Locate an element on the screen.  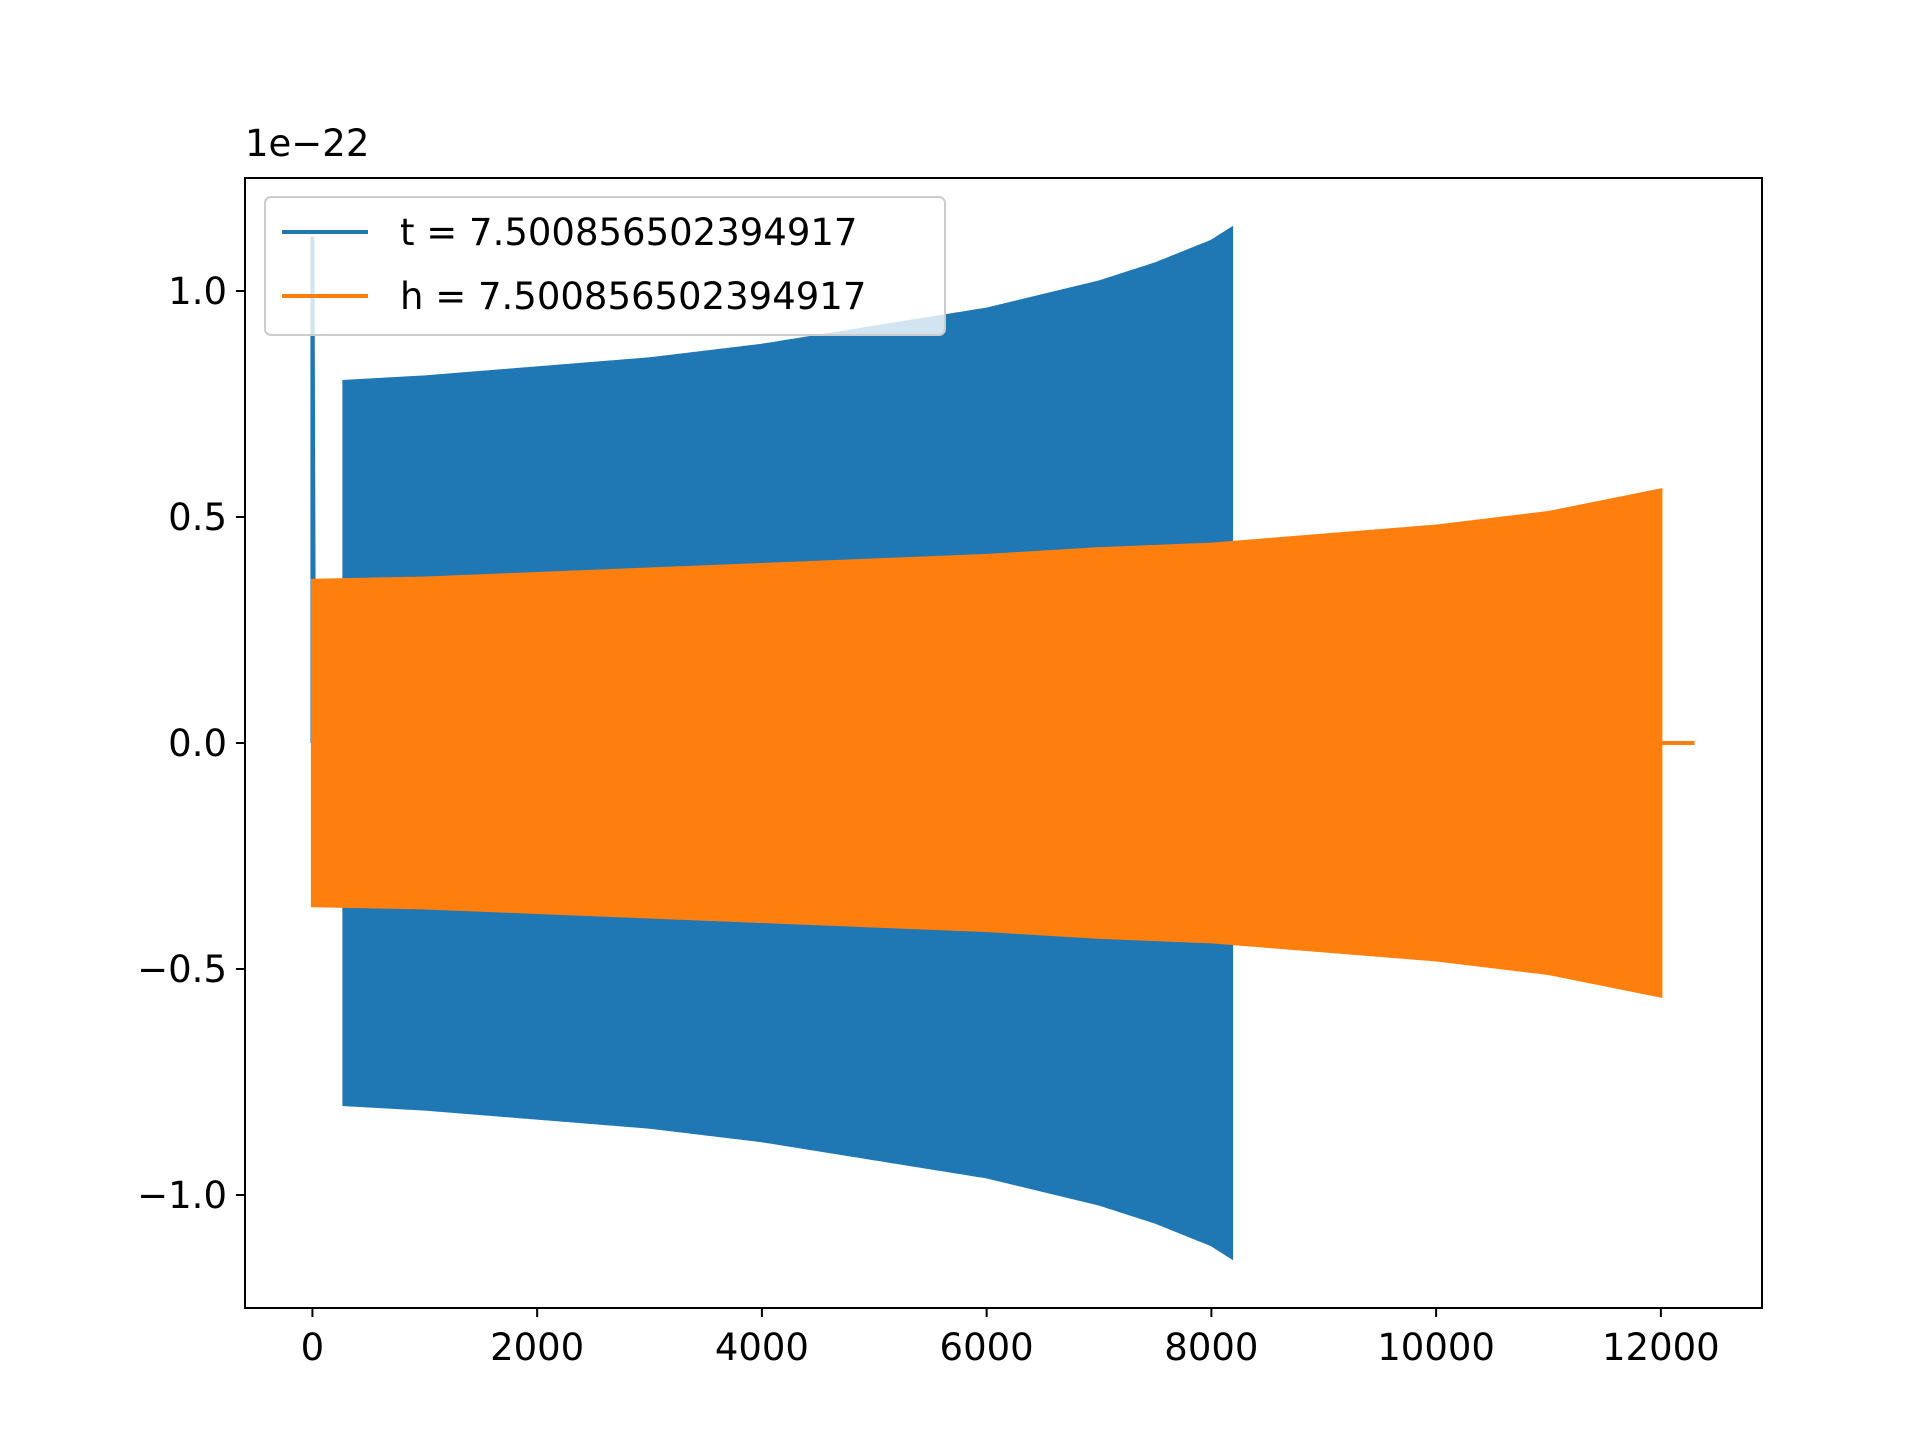
legend-box is located at coordinates (605, 266).